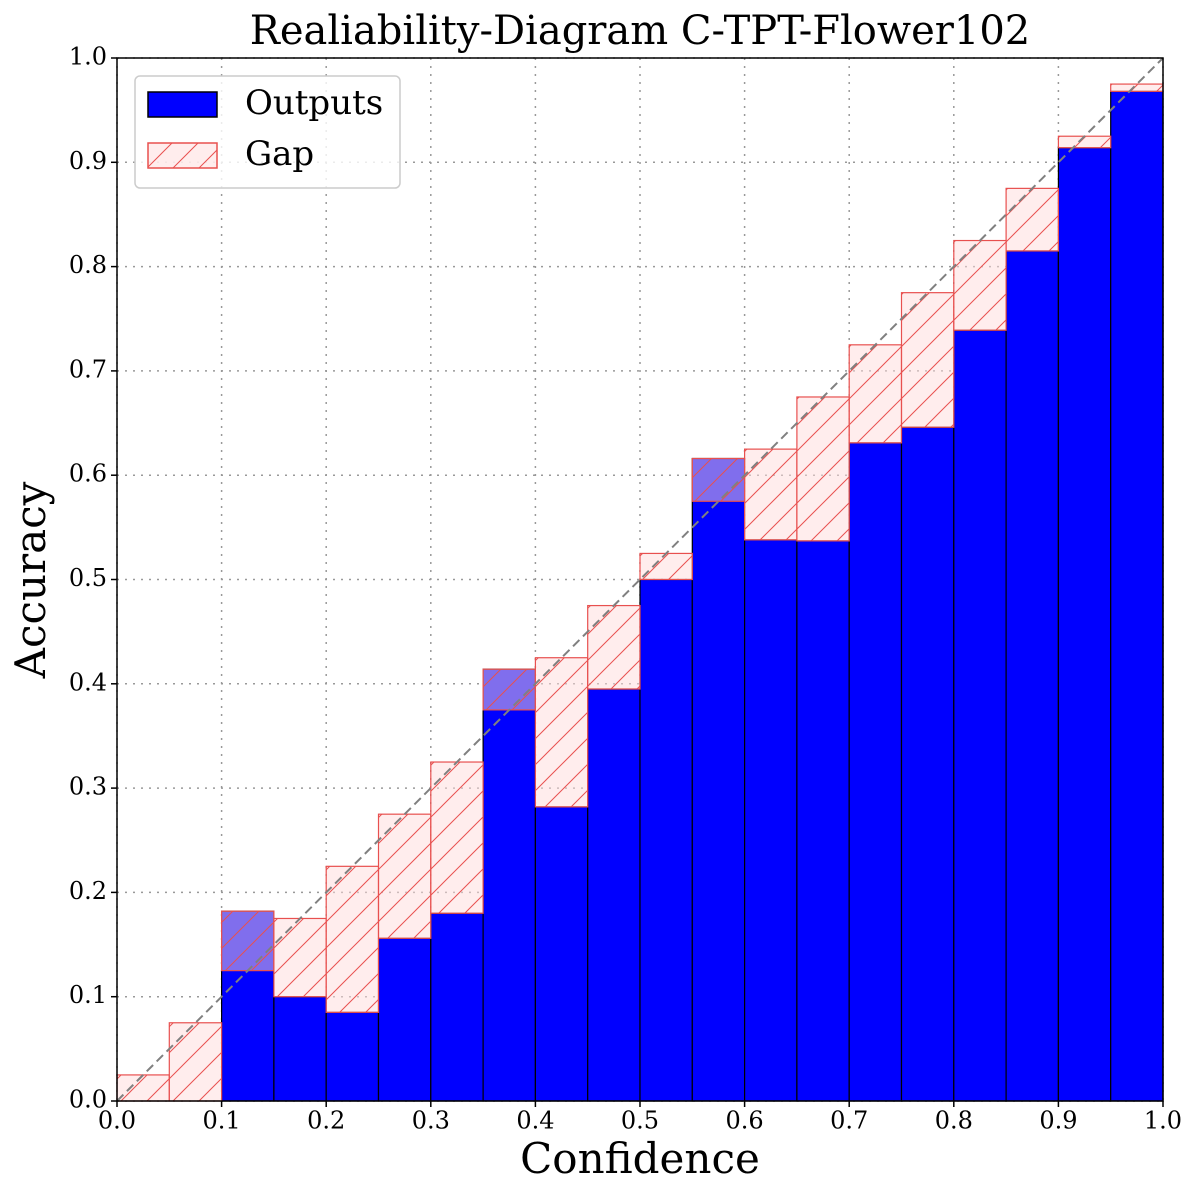 The image size is (1200, 1200). Describe the element at coordinates (640, 1121) in the screenshot. I see `x-tick-label: 0.5` at that location.